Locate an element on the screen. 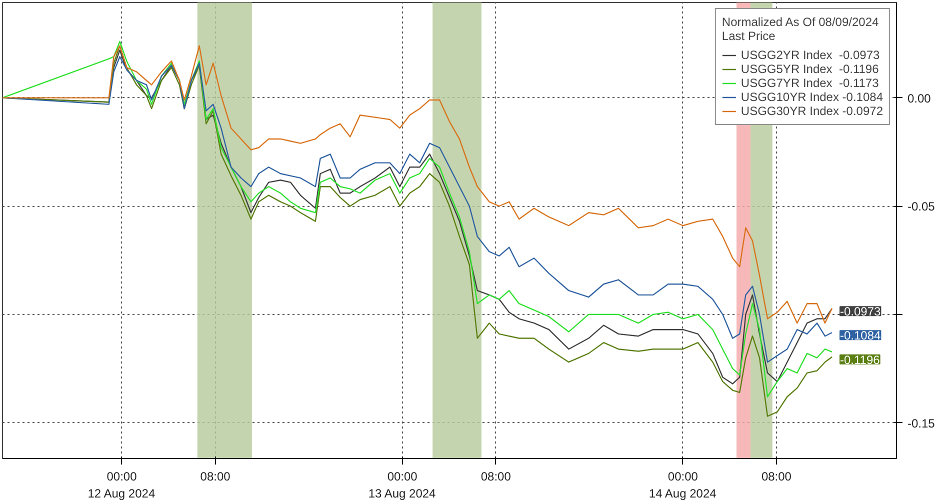  x-tick-label: 00:00 13 Aug 2024 is located at coordinates (402, 485).